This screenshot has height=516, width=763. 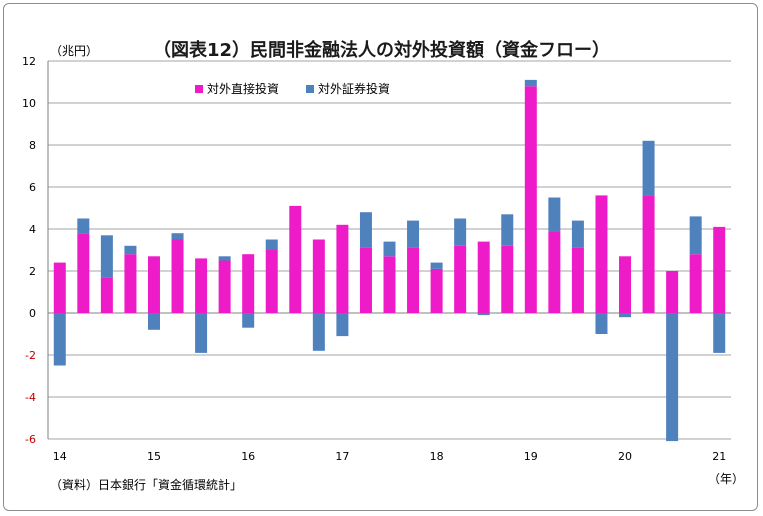 What do you see at coordinates (531, 456) in the screenshot?
I see `x-tick-label: 19` at bounding box center [531, 456].